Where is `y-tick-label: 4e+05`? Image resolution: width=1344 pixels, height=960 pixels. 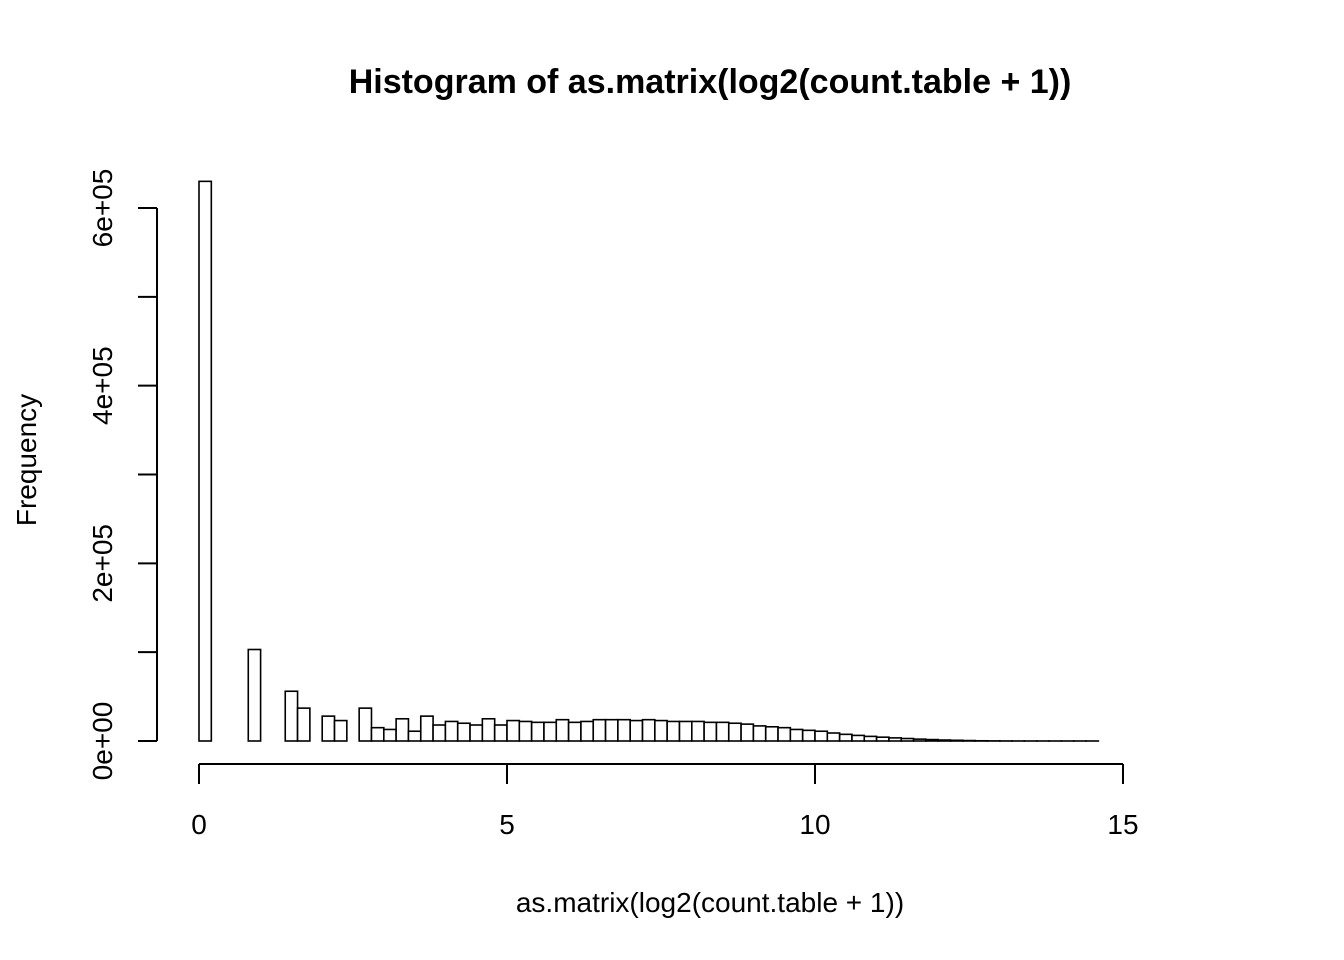 y-tick-label: 4e+05 is located at coordinates (102, 385).